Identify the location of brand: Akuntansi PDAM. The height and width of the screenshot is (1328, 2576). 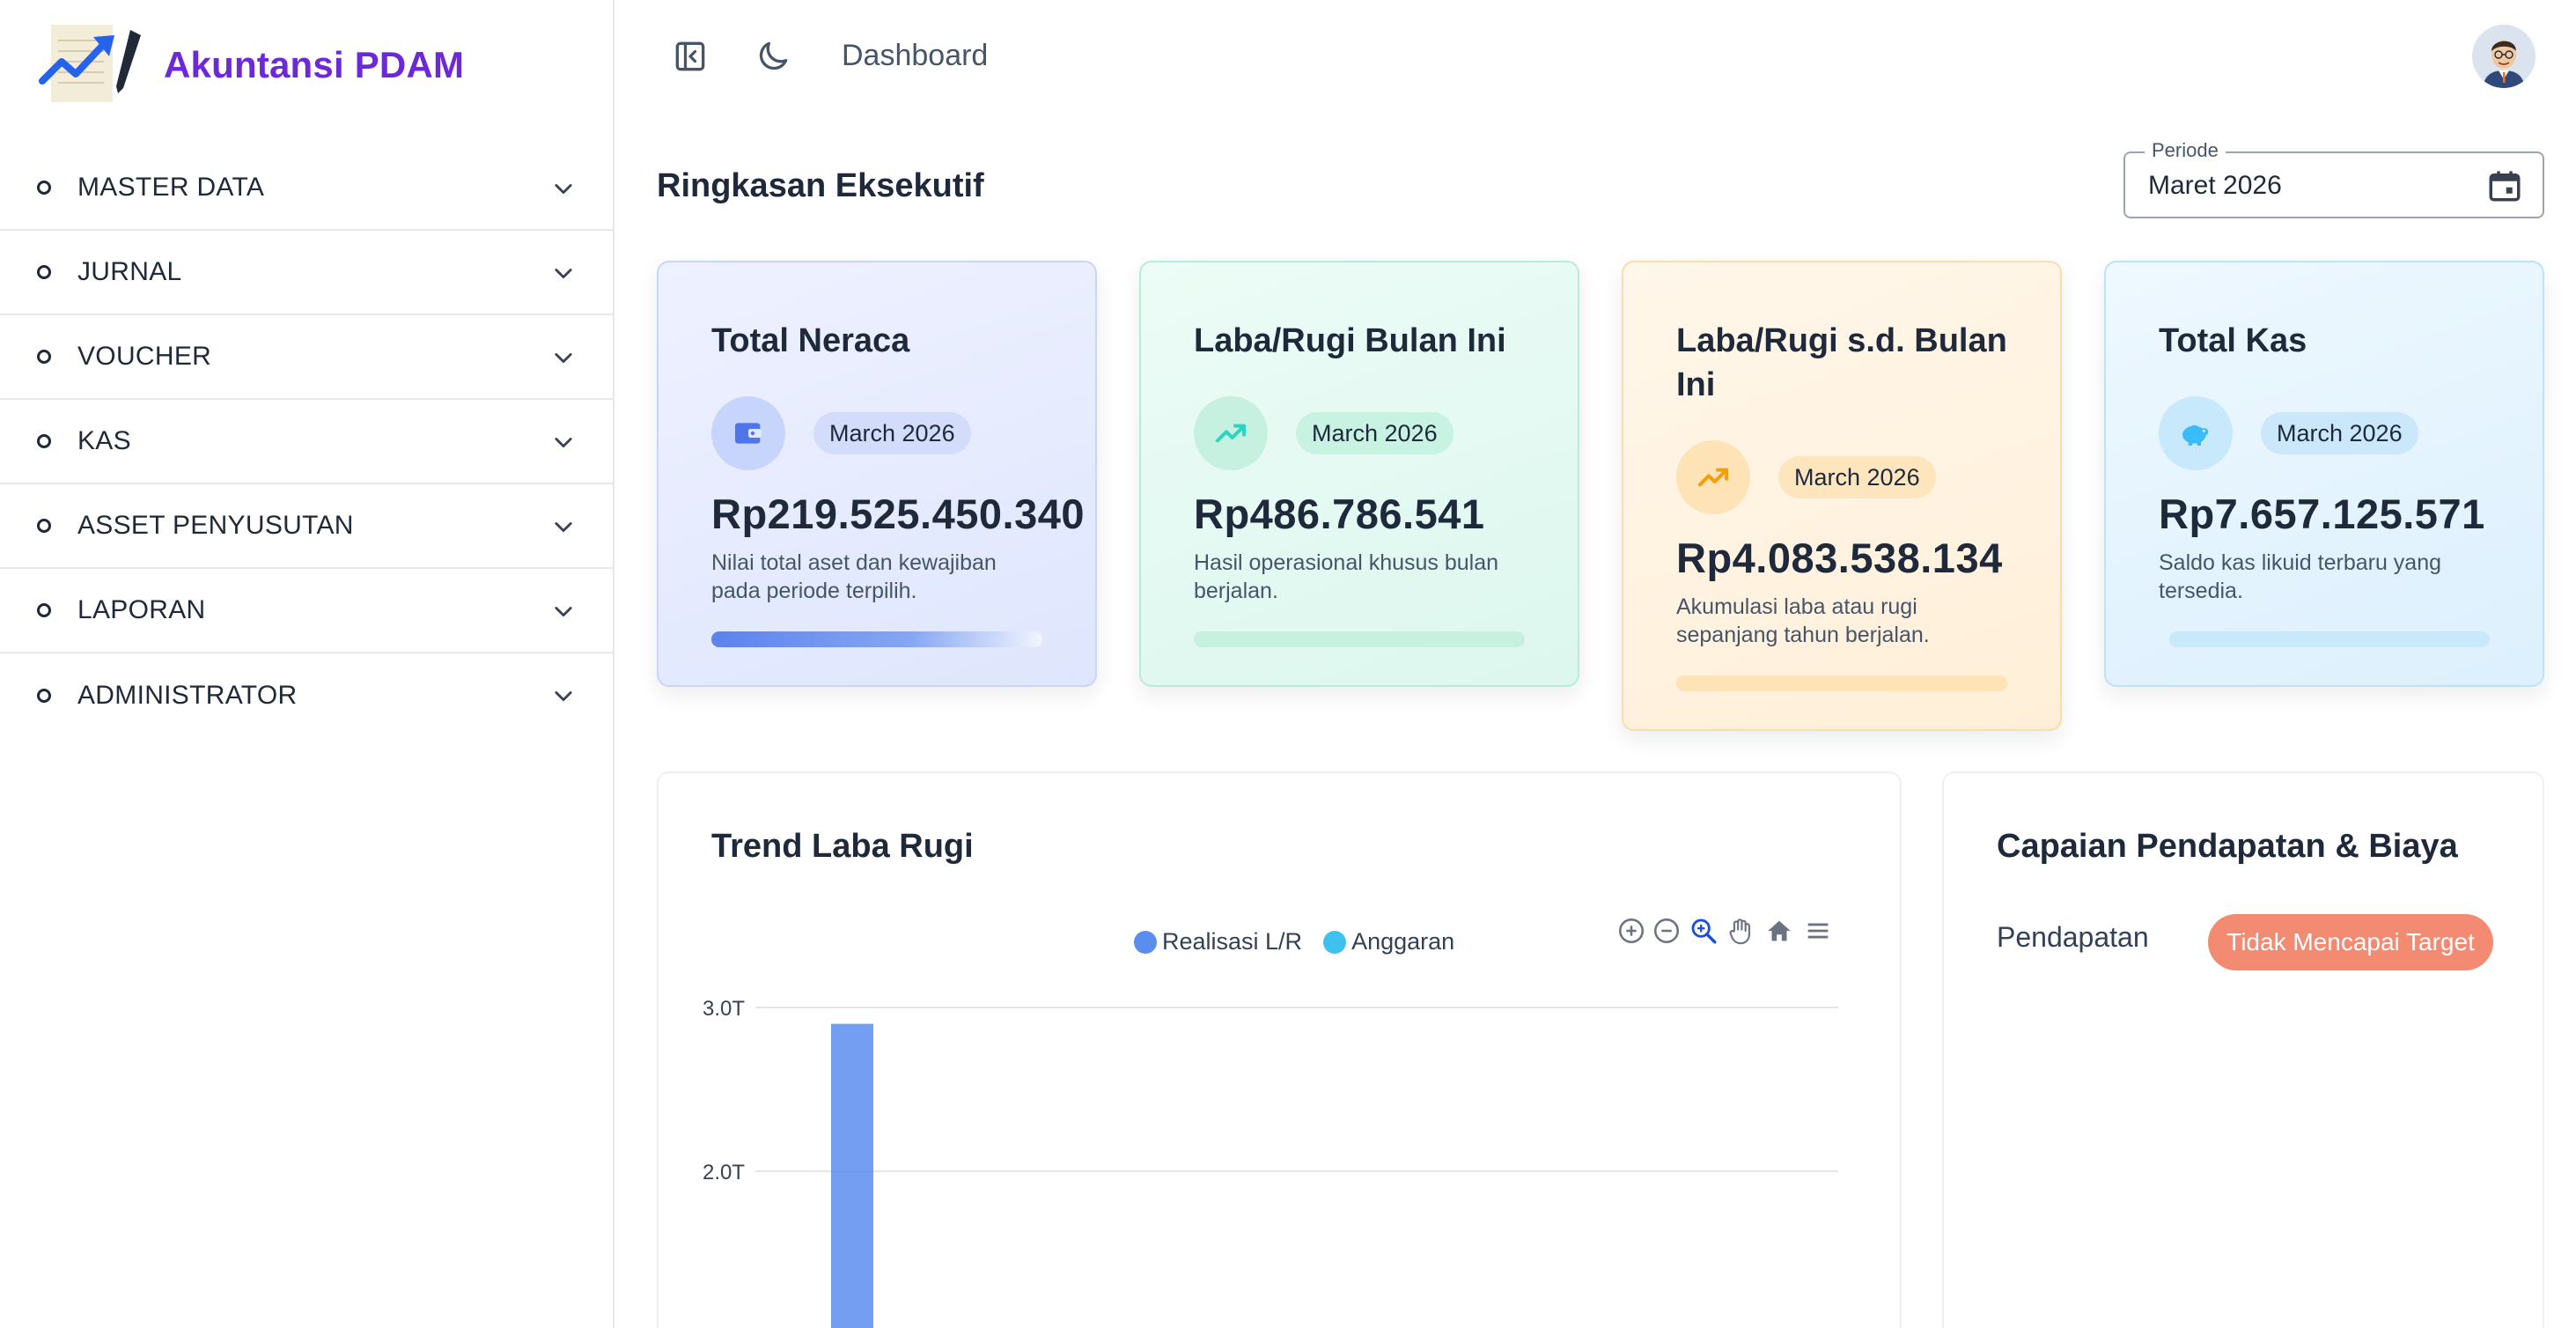
(252, 65).